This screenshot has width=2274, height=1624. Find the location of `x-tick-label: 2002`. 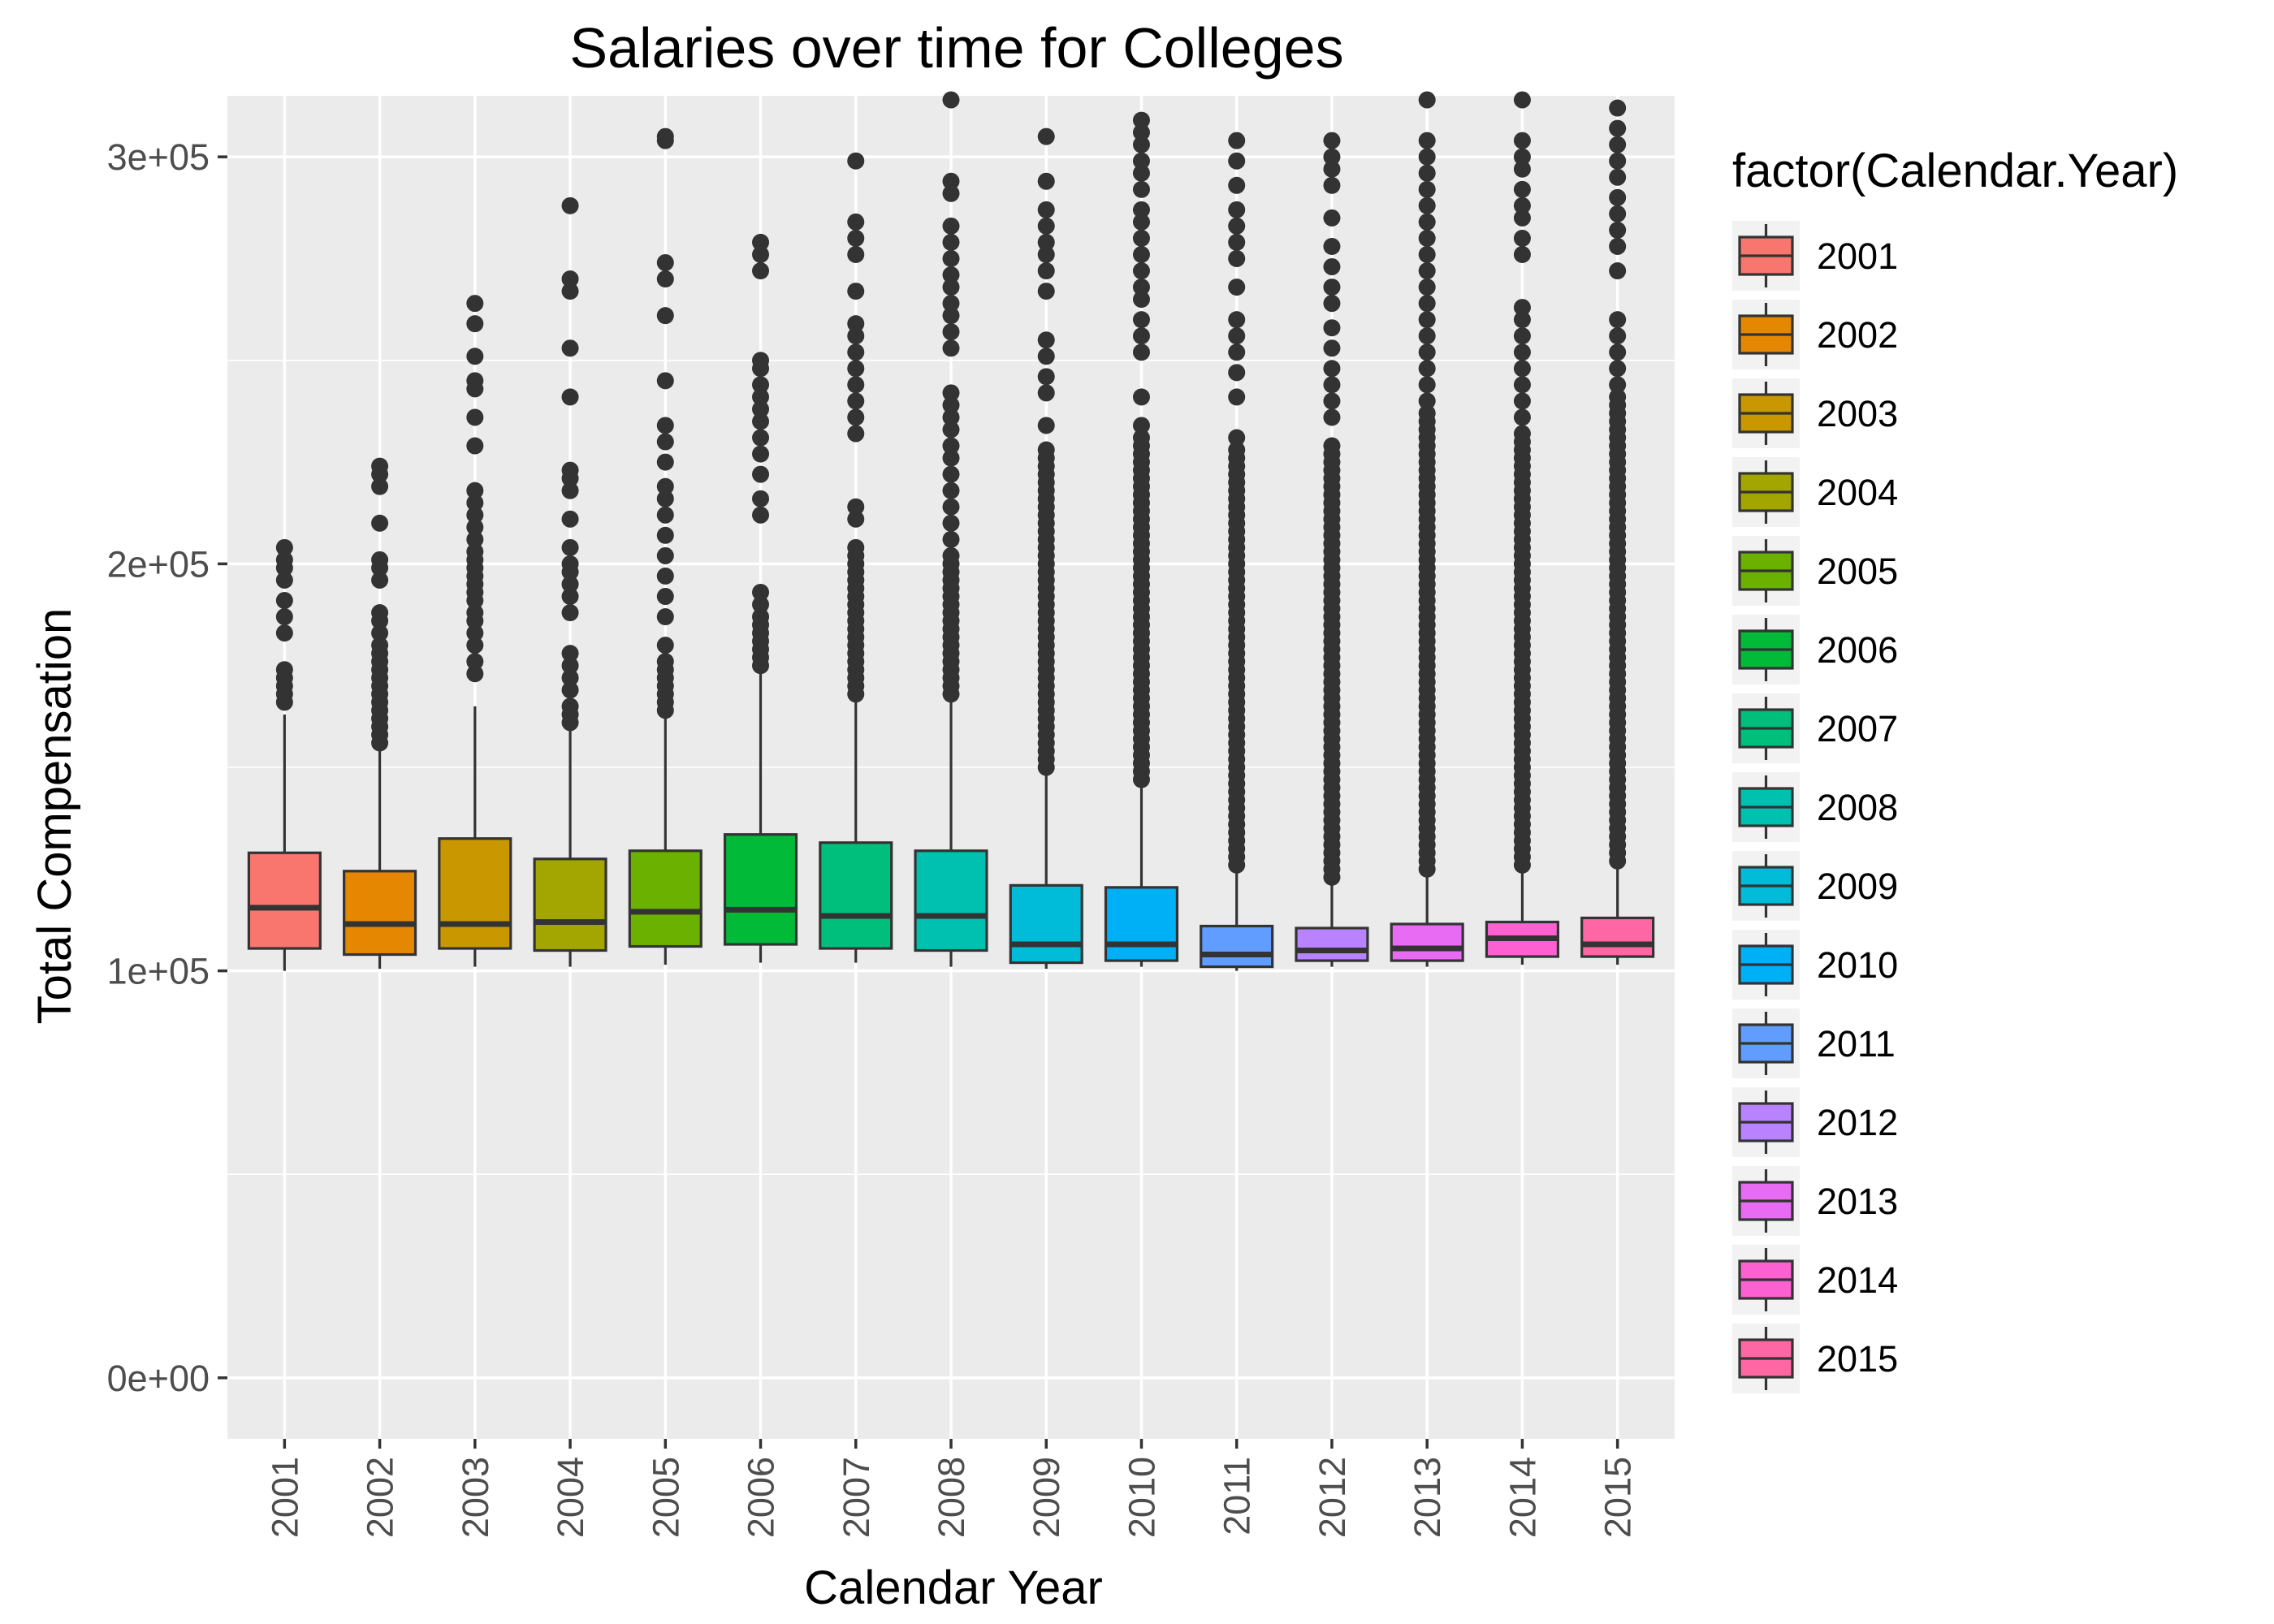

x-tick-label: 2002 is located at coordinates (381, 1497).